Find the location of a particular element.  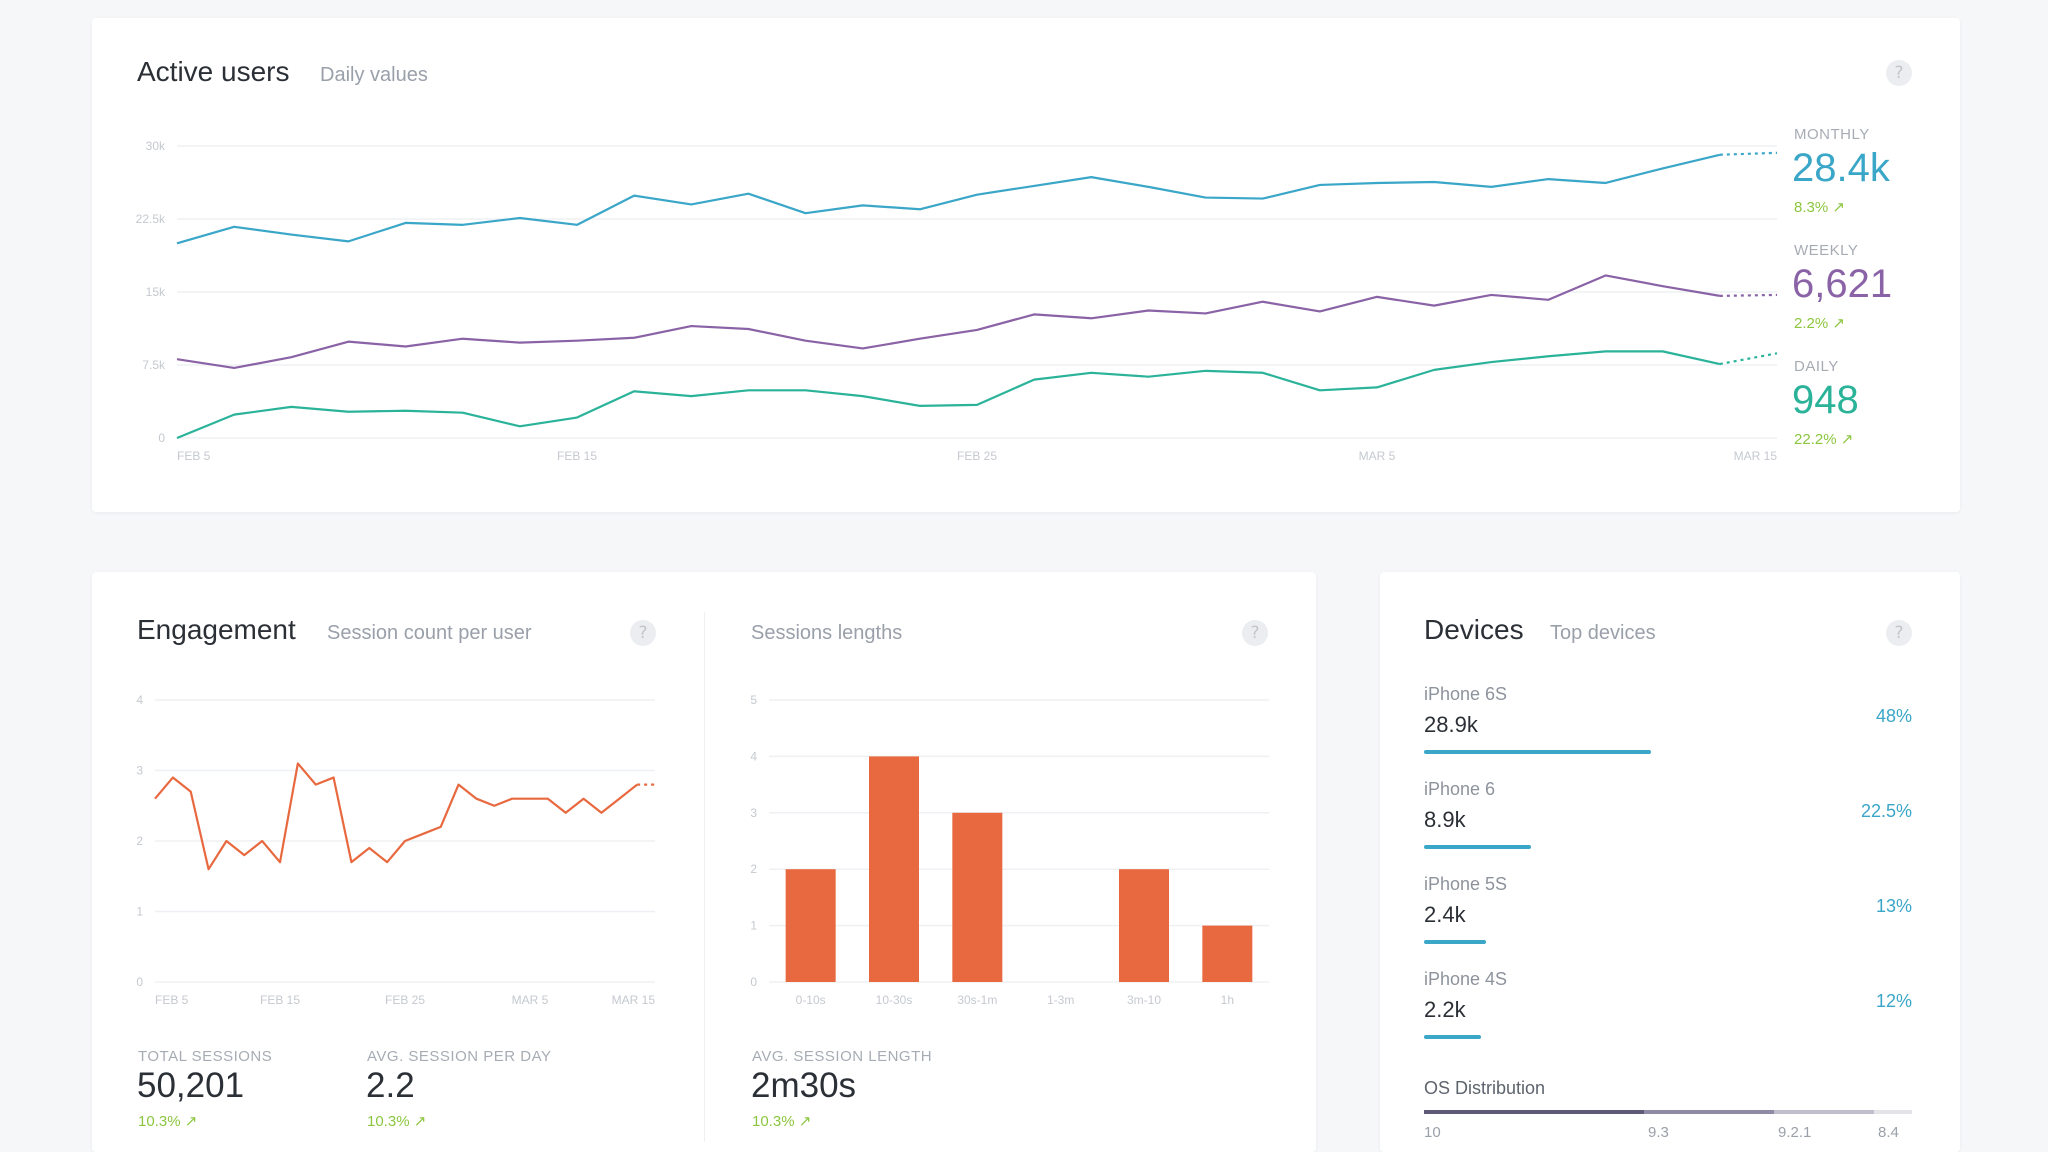

x-tick-label: 3m-10 is located at coordinates (1144, 1000).